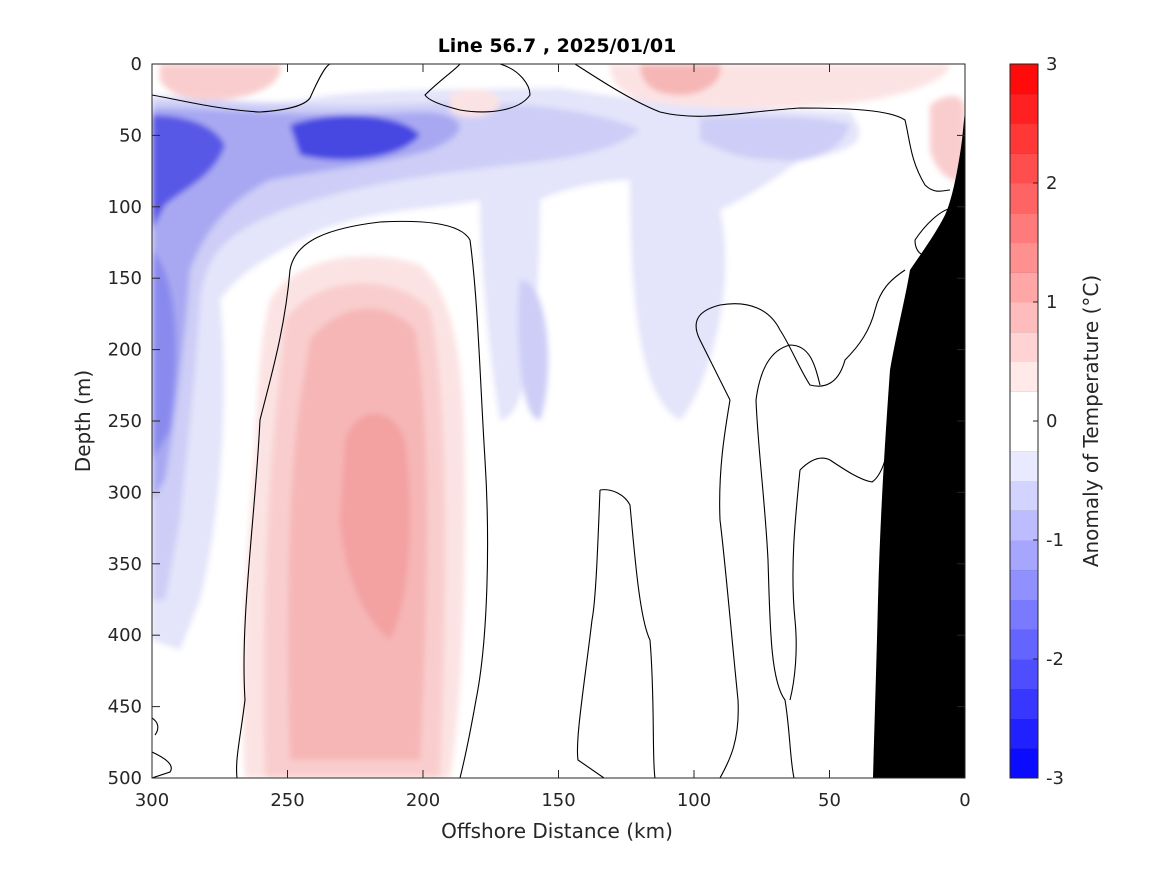  I want to click on y-tick-label: 0, so click(136, 64).